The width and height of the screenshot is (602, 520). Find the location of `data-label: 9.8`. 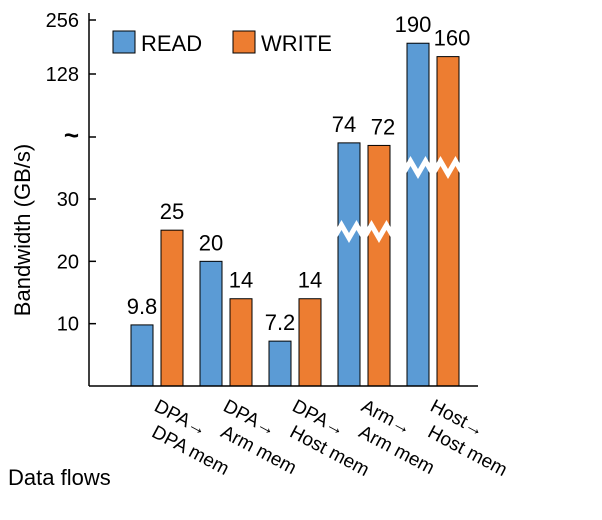

data-label: 9.8 is located at coordinates (142, 306).